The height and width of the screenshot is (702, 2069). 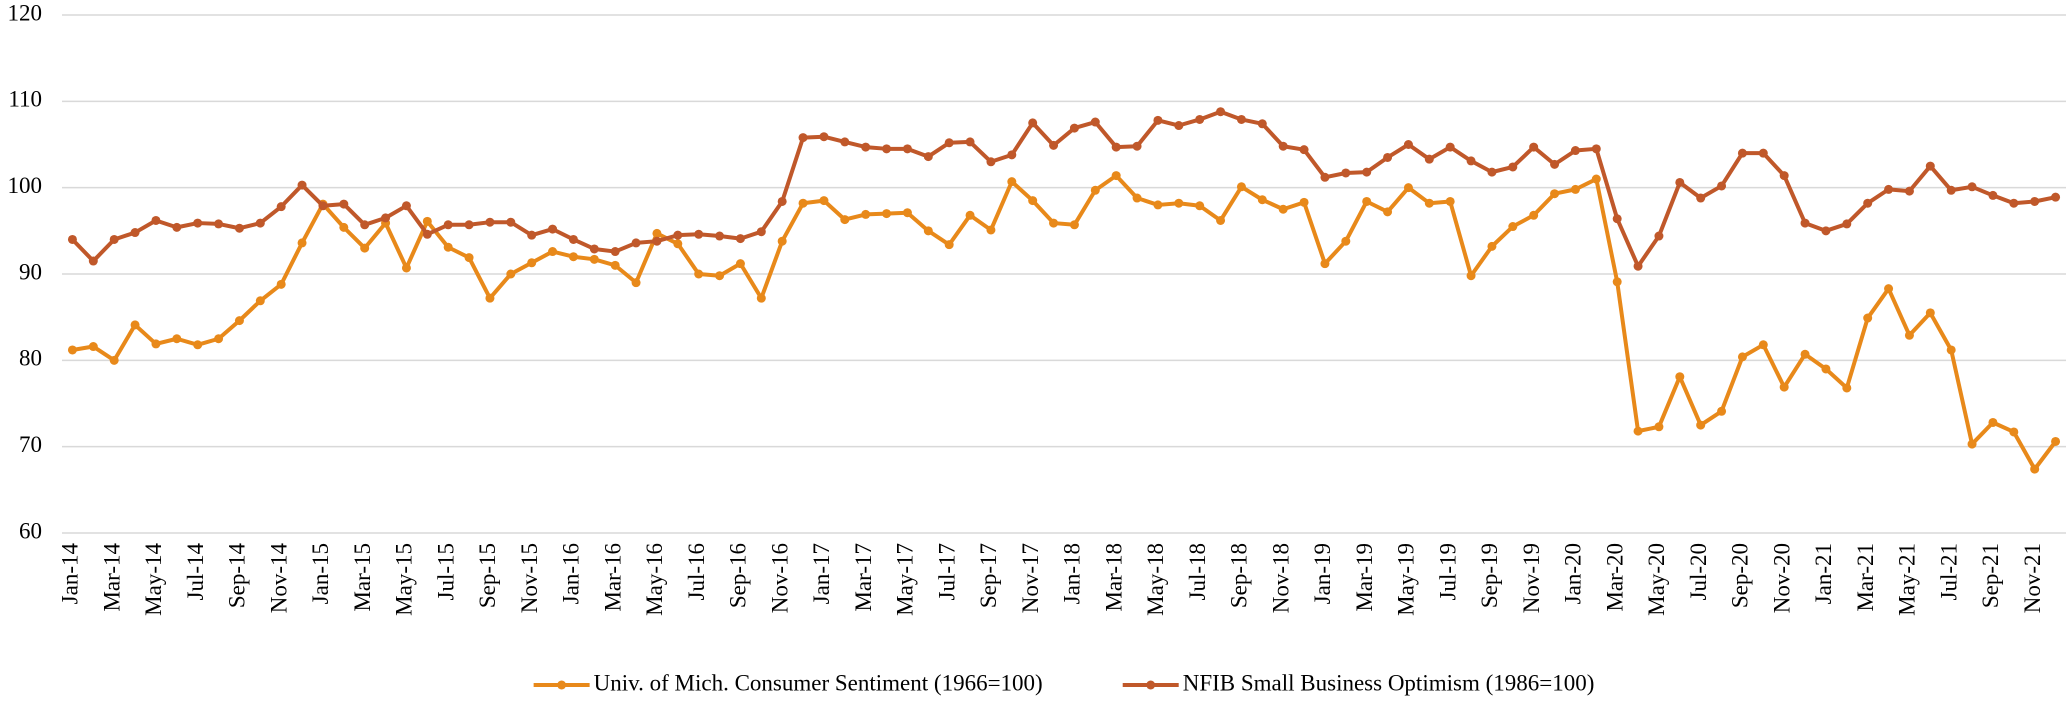 What do you see at coordinates (529, 578) in the screenshot?
I see `x-tick-label: Nov-15` at bounding box center [529, 578].